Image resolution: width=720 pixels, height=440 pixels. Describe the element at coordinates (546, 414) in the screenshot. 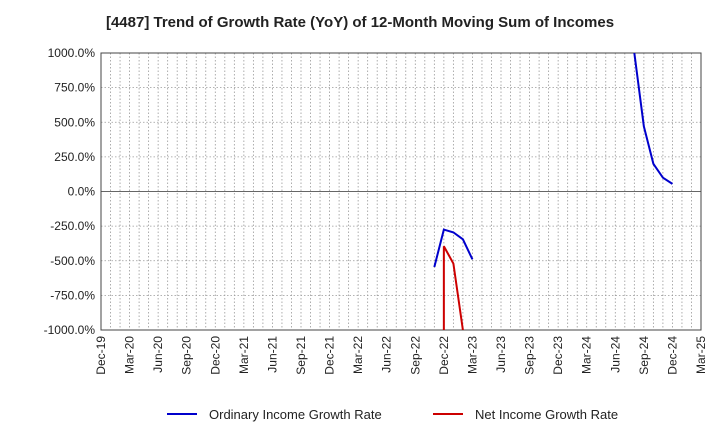

I see `legend-label: Net Income Growth Rate` at that location.